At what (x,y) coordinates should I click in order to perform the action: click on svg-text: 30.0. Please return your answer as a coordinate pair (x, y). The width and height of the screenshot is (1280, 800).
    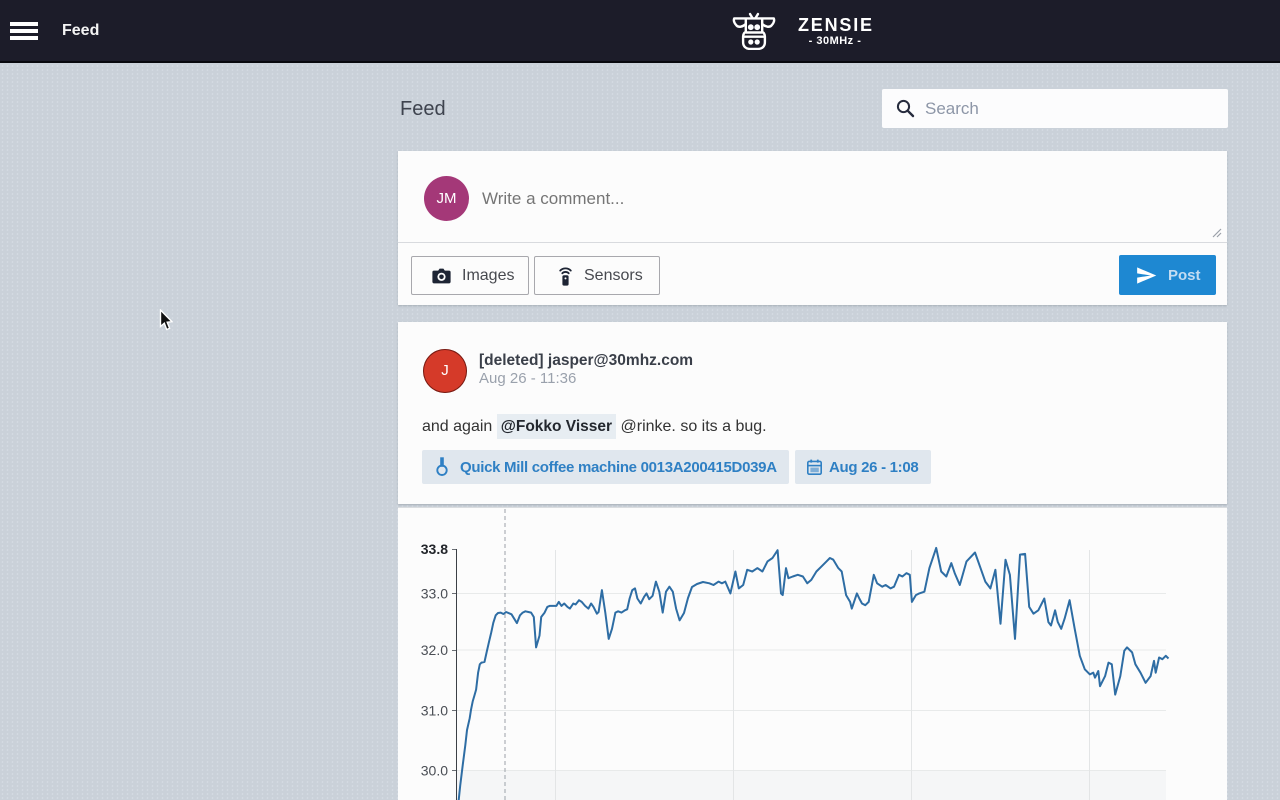
    Looking at the image, I should click on (434, 771).